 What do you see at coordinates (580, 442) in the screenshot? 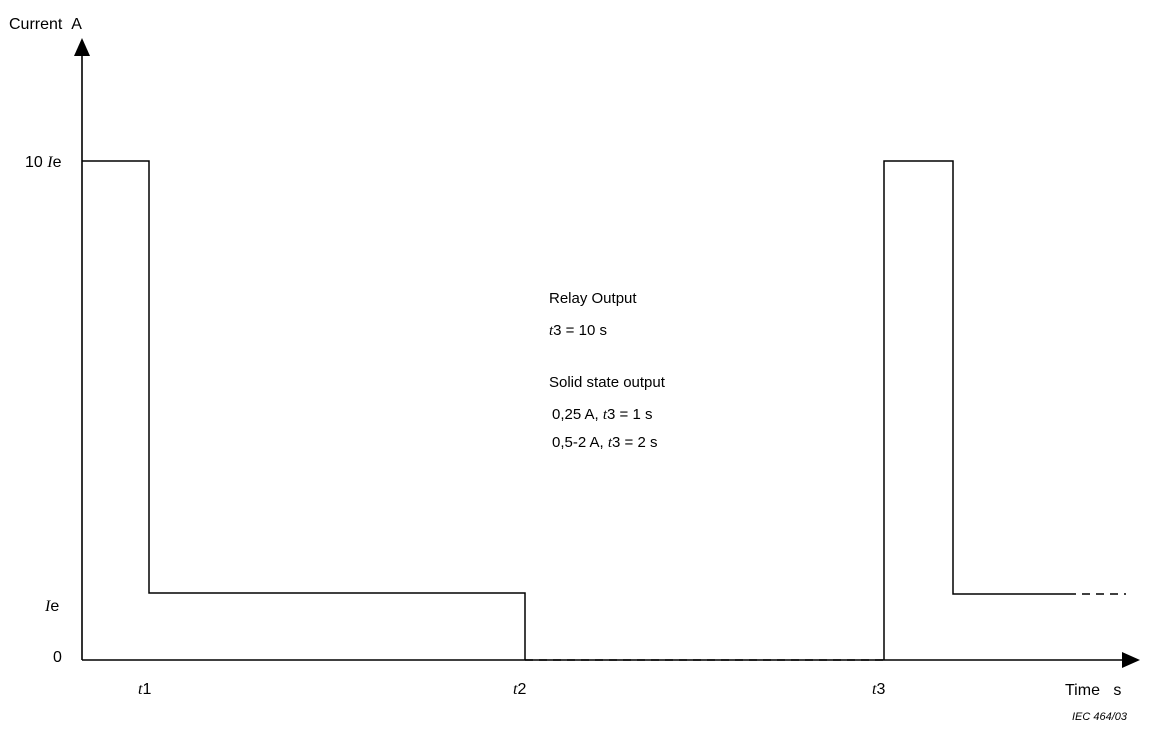
I see `solid-line2-pre: 0,5-2 A,` at bounding box center [580, 442].